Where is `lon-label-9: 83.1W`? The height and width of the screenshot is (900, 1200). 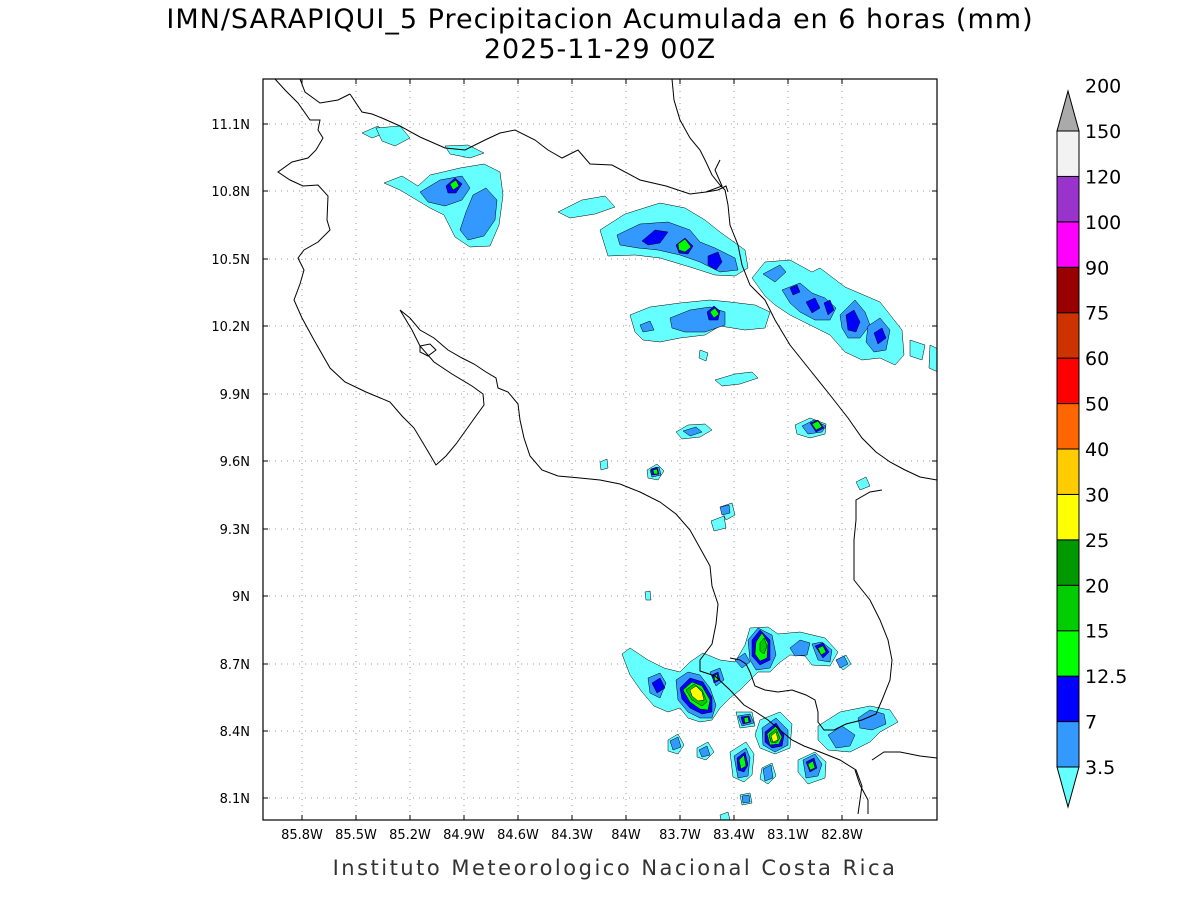
lon-label-9: 83.1W is located at coordinates (788, 835).